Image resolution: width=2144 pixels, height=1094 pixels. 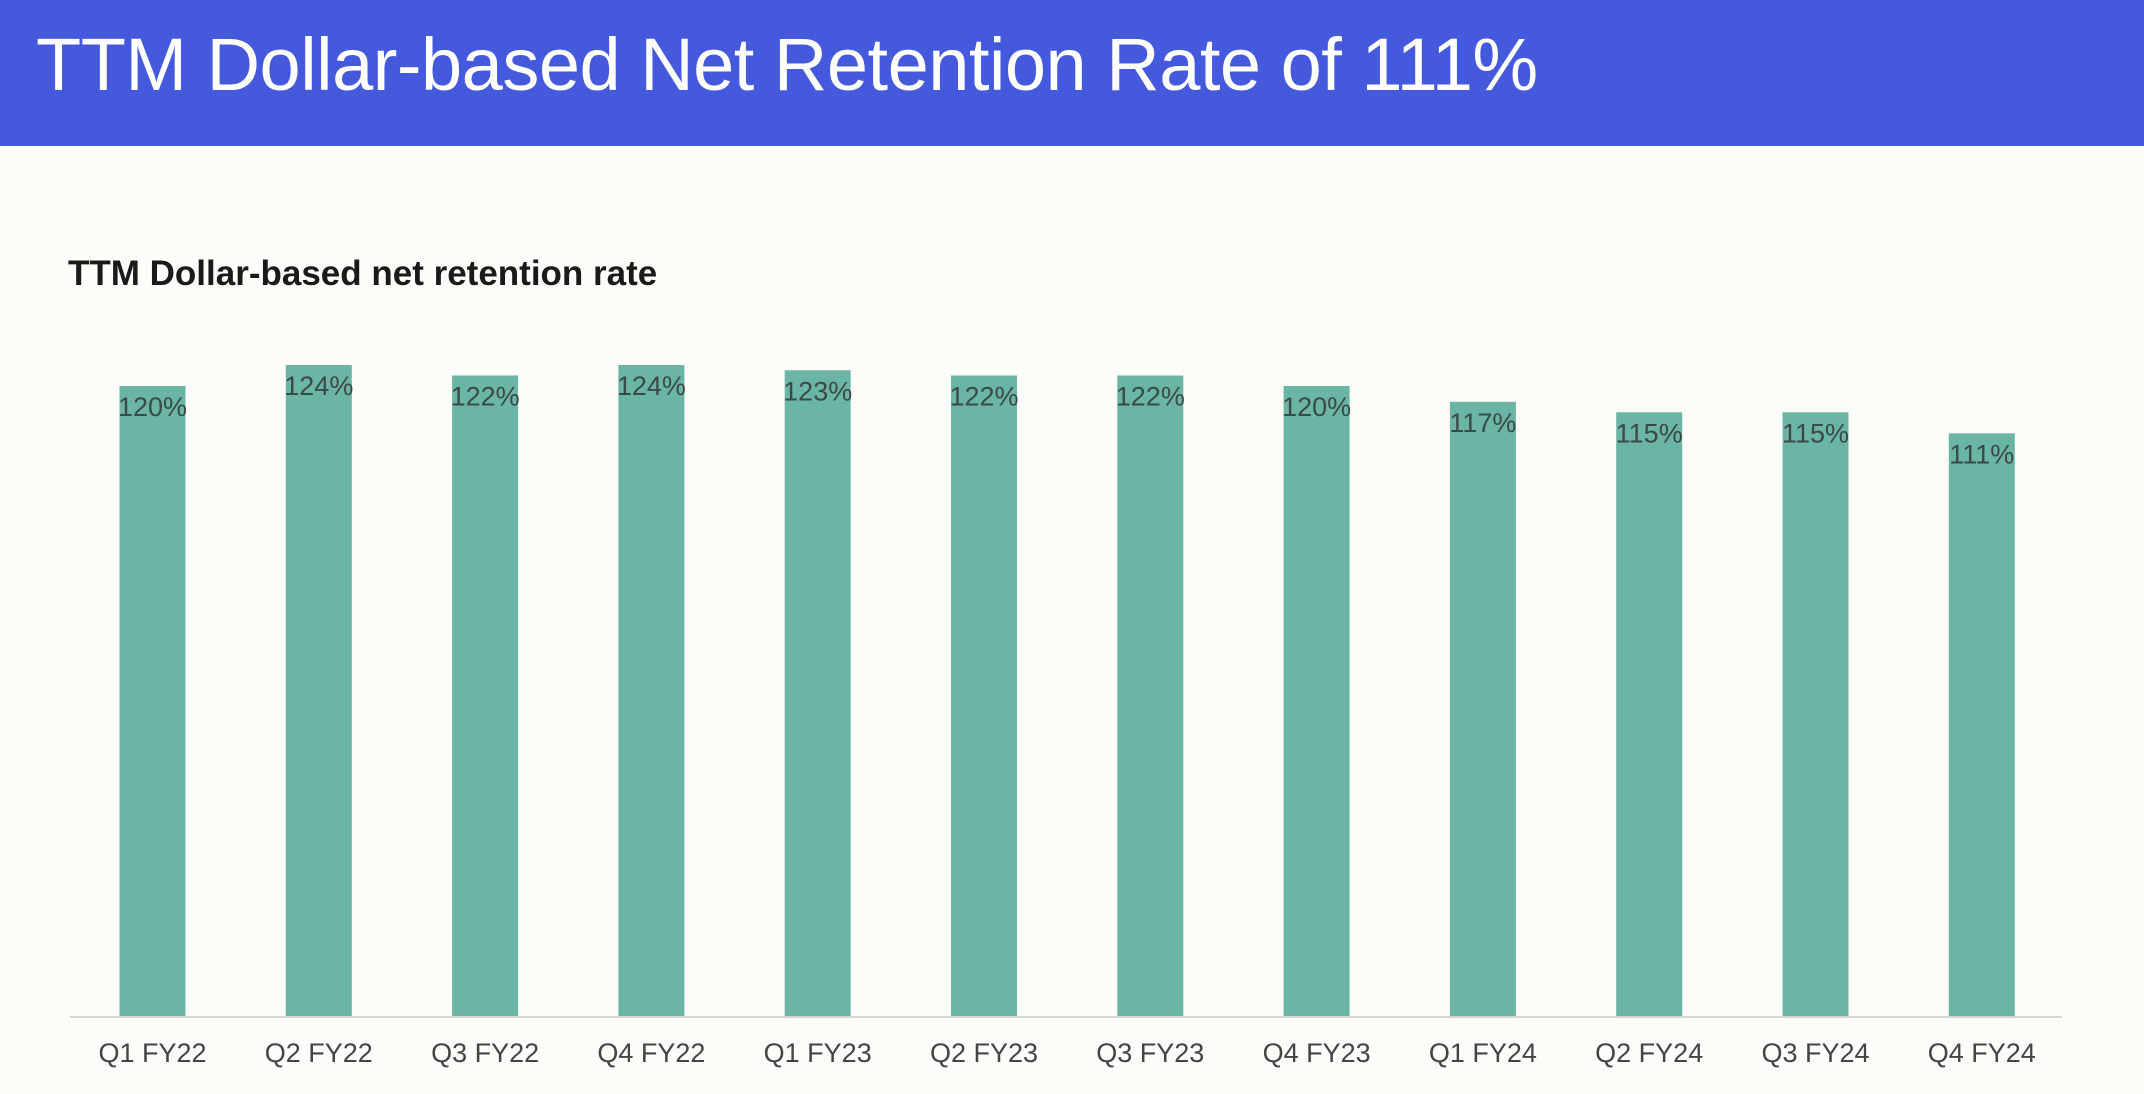 What do you see at coordinates (817, 391) in the screenshot?
I see `data-label: 123%` at bounding box center [817, 391].